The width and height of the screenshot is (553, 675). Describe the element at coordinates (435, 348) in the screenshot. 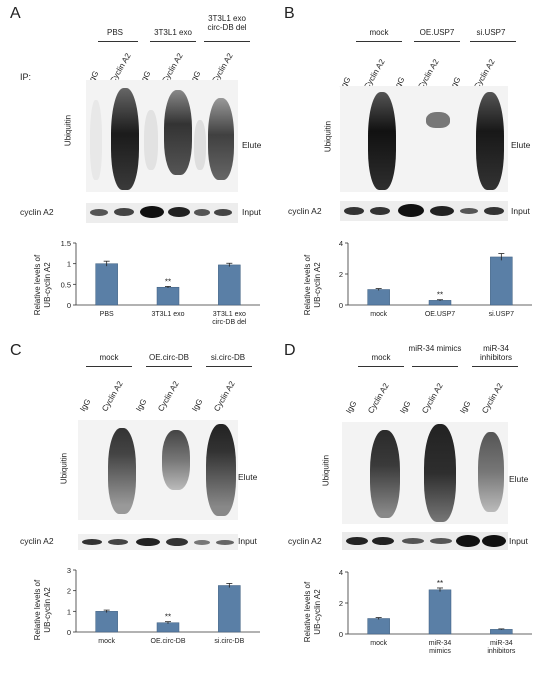

I see `group-label: miR-34 mimics` at that location.